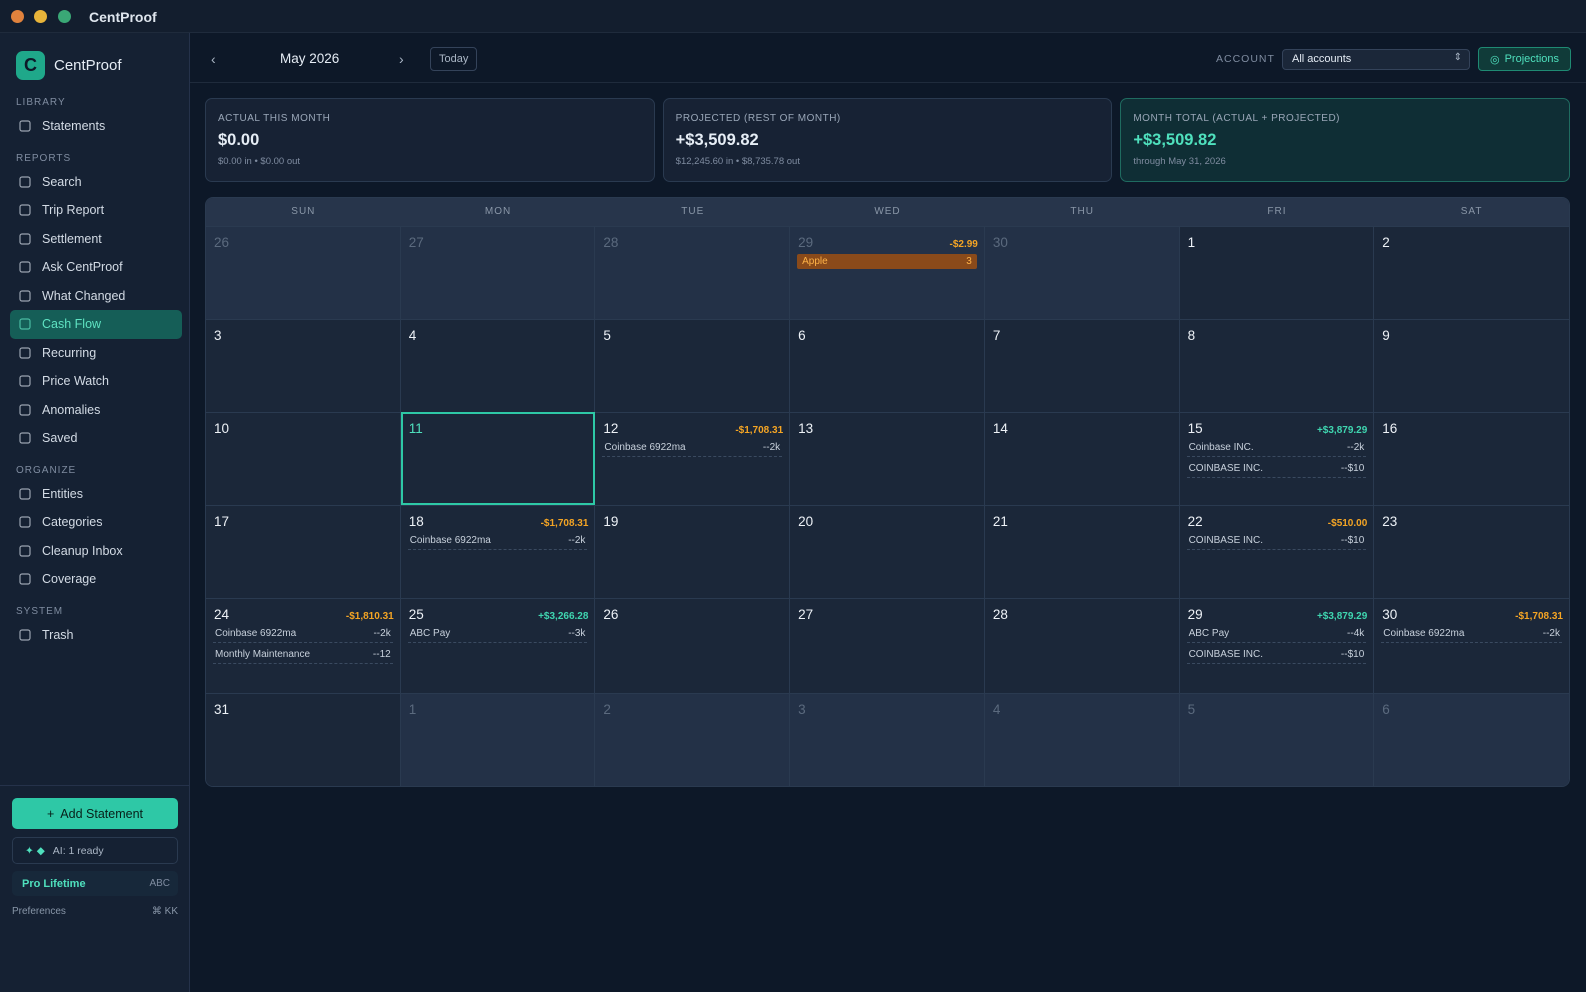 Image resolution: width=1586 pixels, height=992 pixels. I want to click on day-cell: 11, so click(498, 458).